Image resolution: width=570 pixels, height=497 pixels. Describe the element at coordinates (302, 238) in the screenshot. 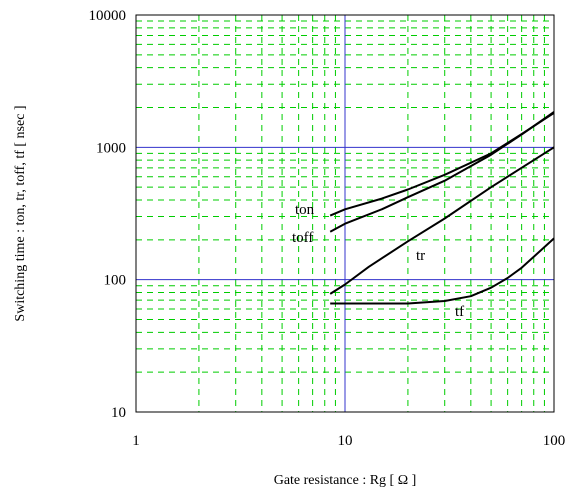

I see `series-label-toff: toff` at that location.